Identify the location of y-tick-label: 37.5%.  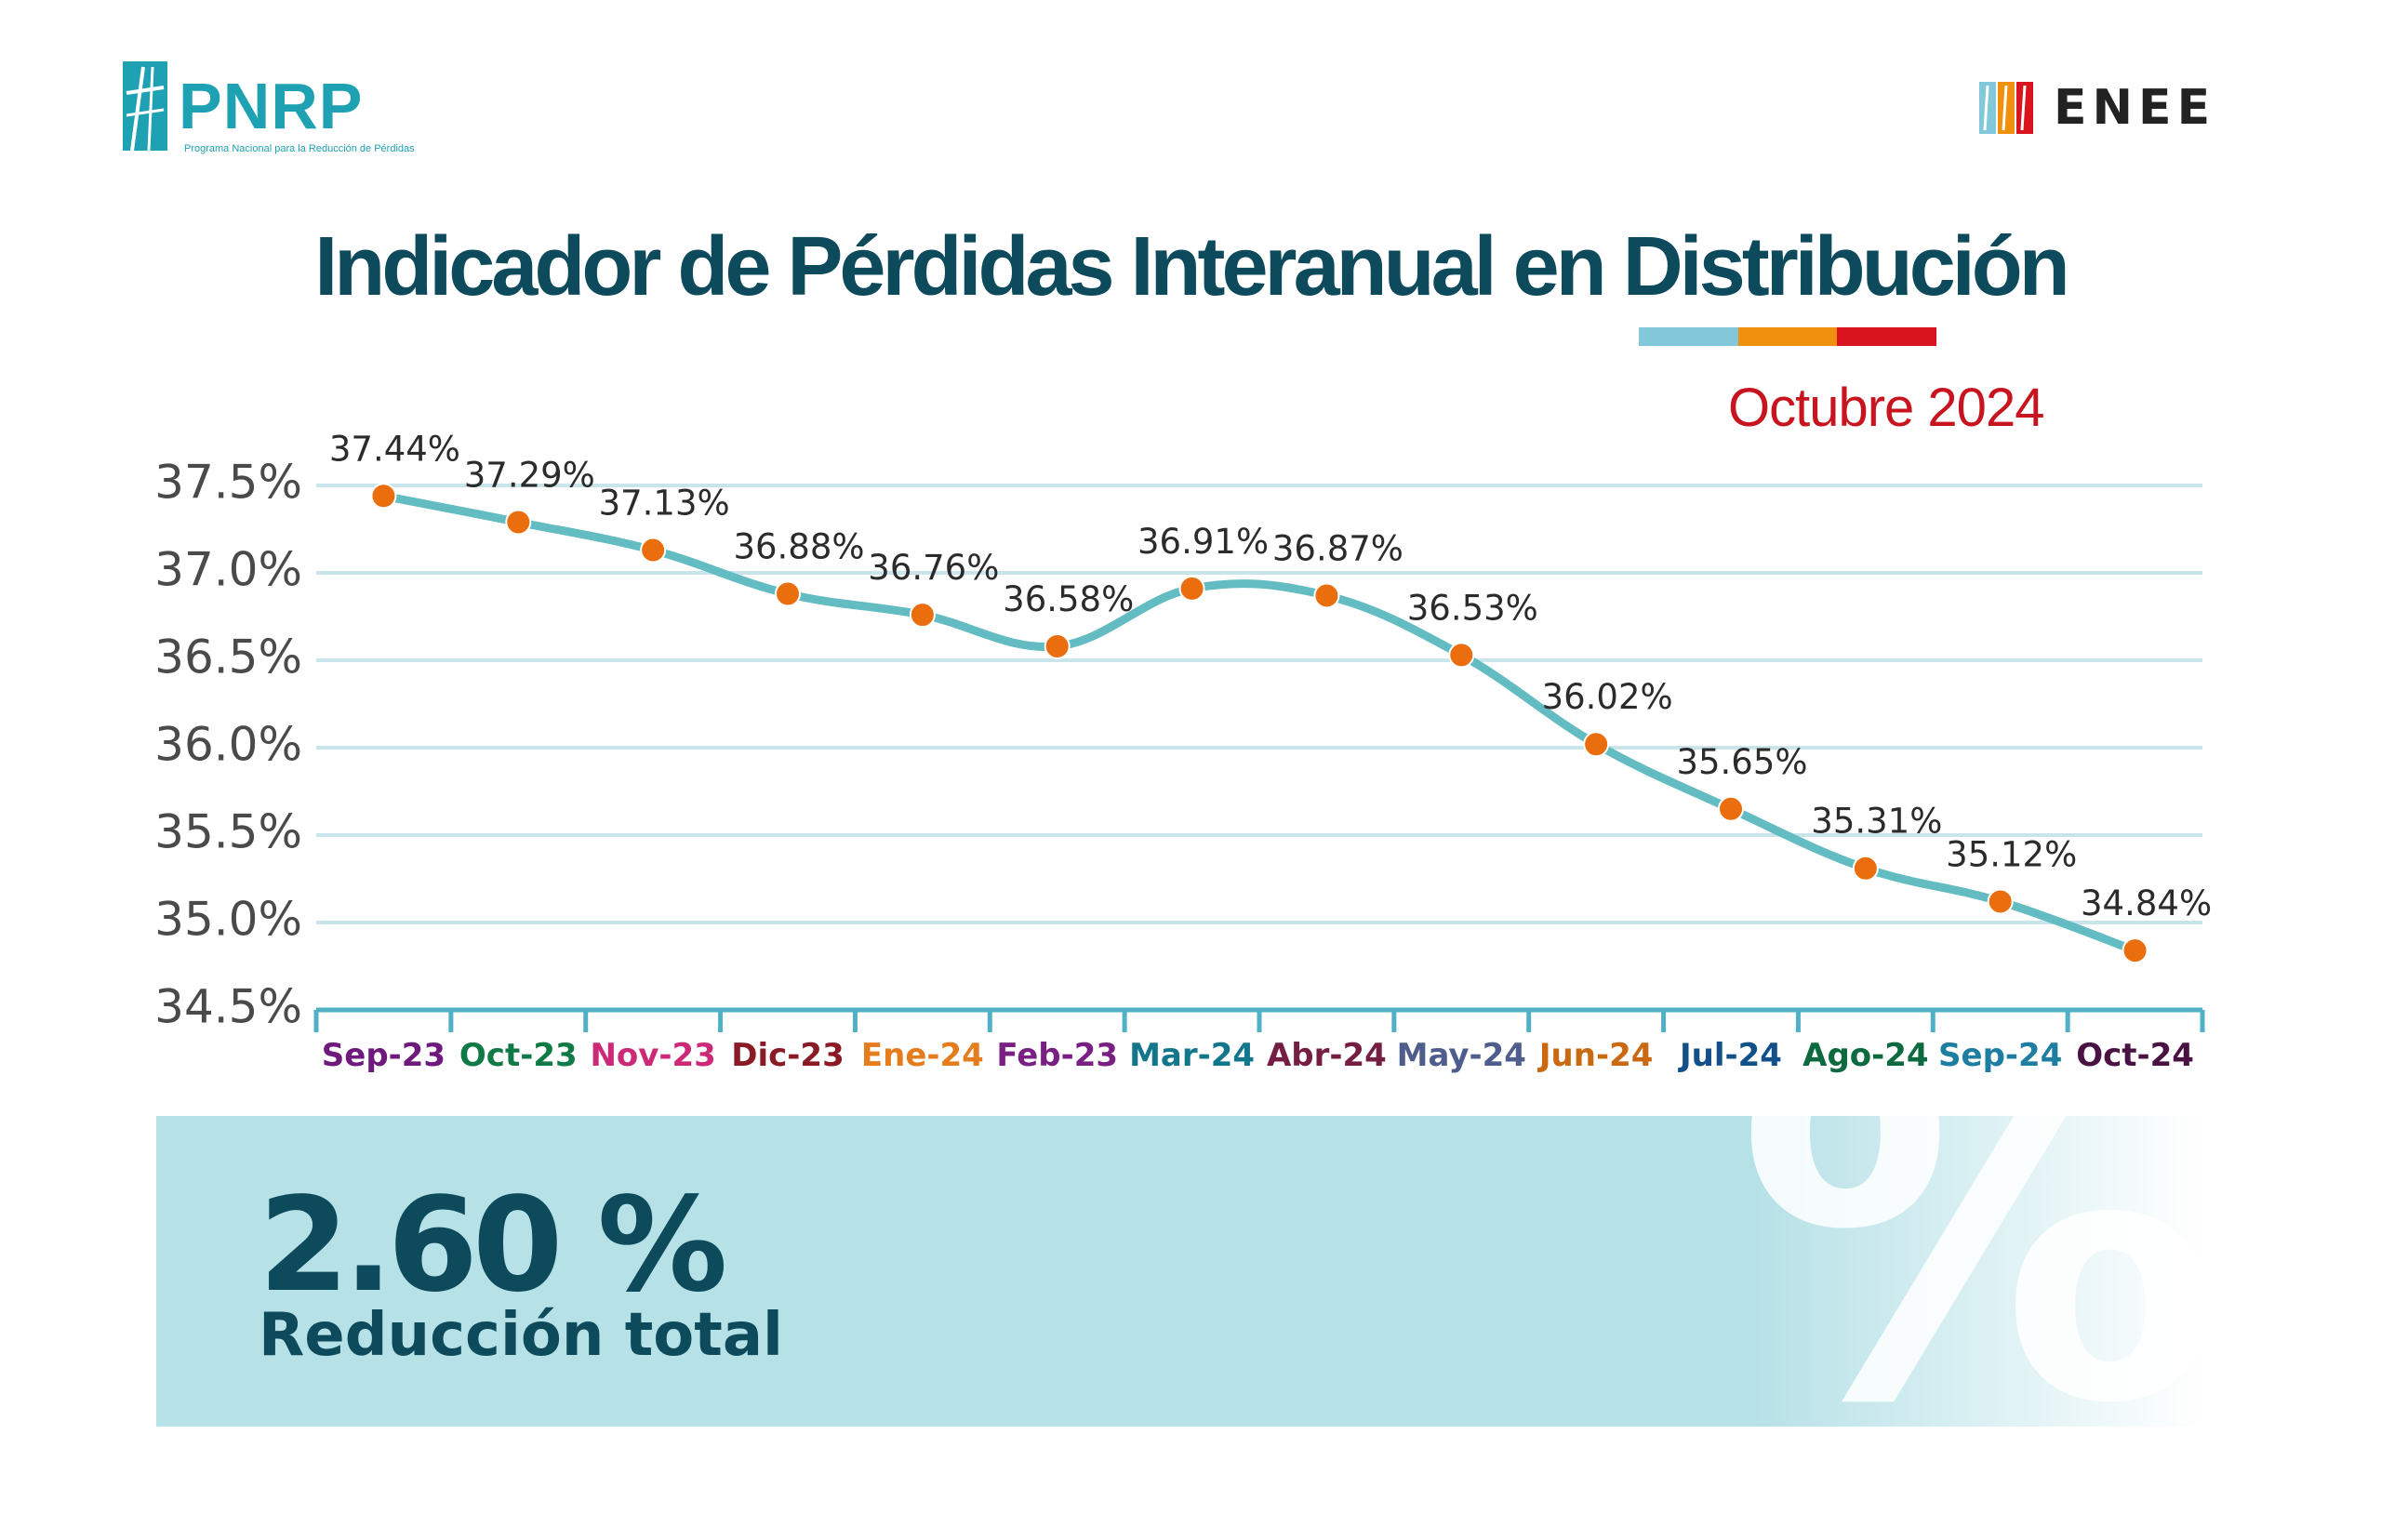
(228, 483).